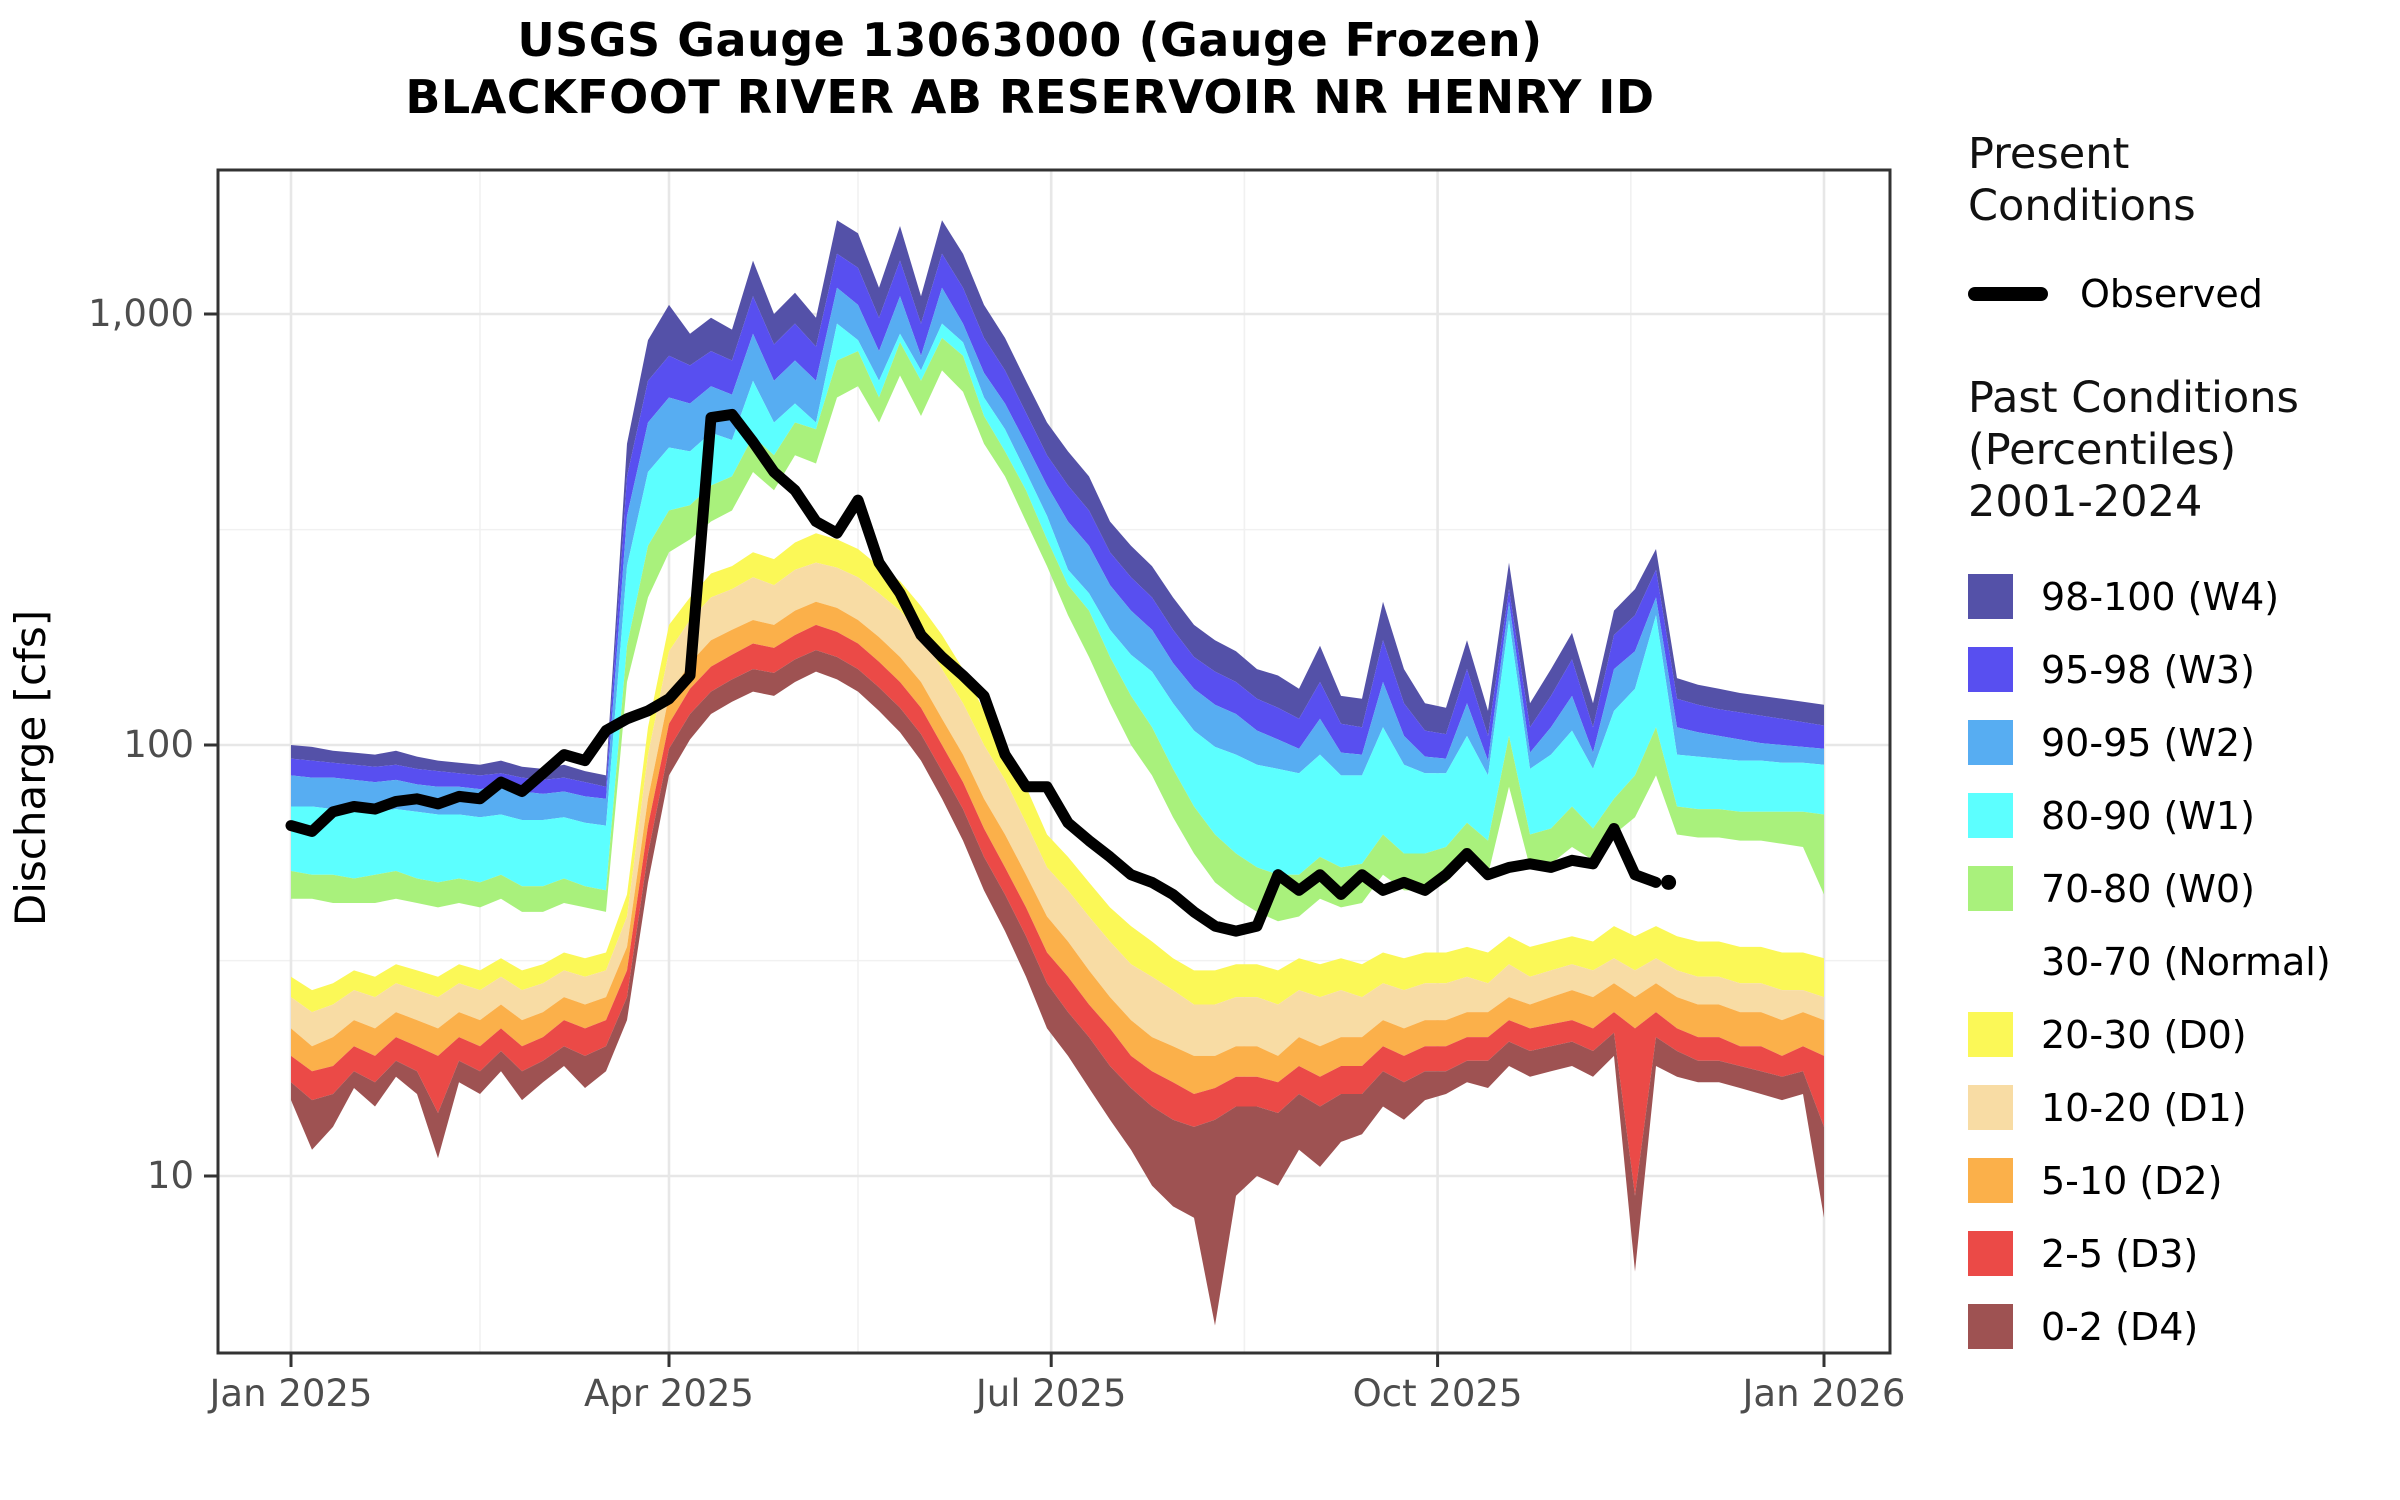 The height and width of the screenshot is (1500, 2400). I want to click on x-tick-label-jan-2025: Jan 2025, so click(291, 1393).